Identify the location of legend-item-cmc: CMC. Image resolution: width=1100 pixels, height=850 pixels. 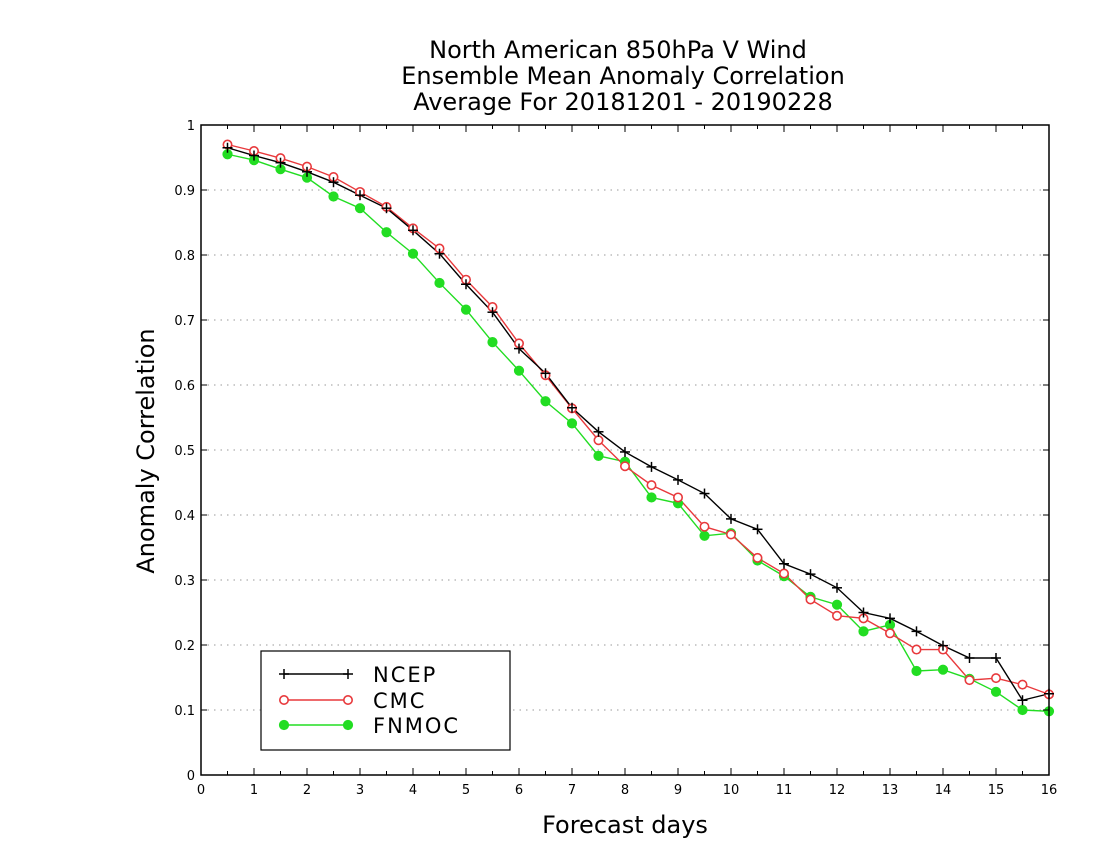
(352, 701).